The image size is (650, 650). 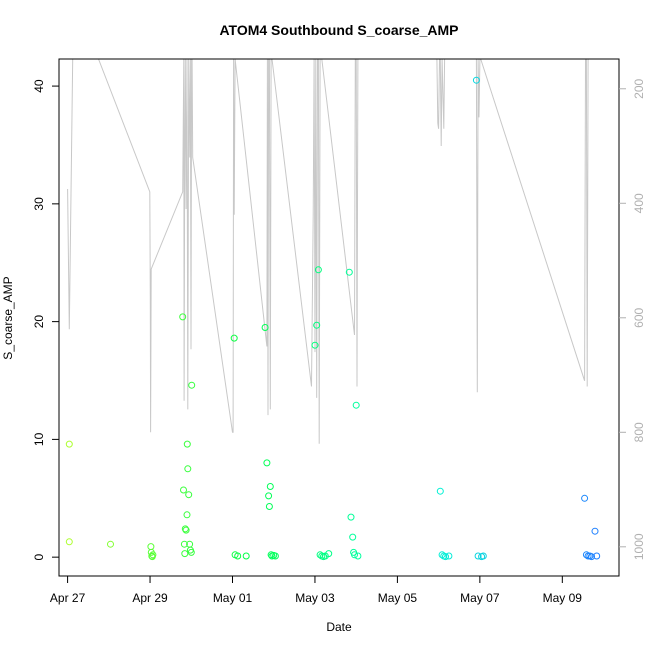 What do you see at coordinates (39, 439) in the screenshot?
I see `y-tick-label: 10` at bounding box center [39, 439].